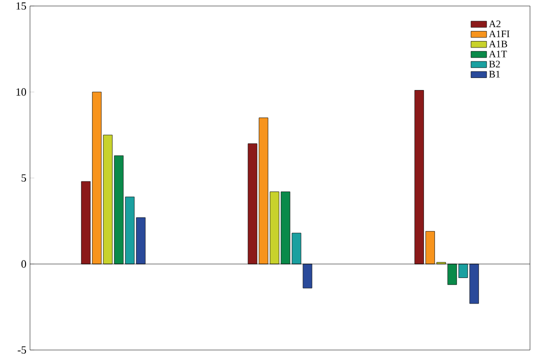 This screenshot has height=356, width=535. What do you see at coordinates (494, 74) in the screenshot?
I see `legend-label: B1` at bounding box center [494, 74].